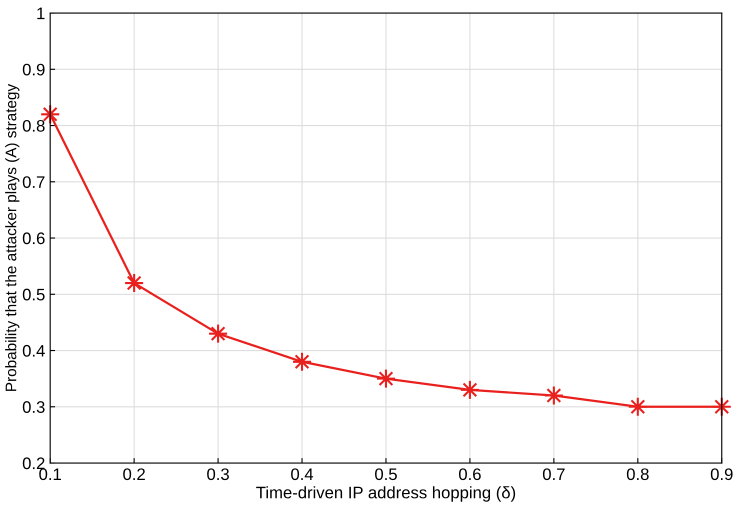 This screenshot has height=522, width=738. What do you see at coordinates (302, 474) in the screenshot?
I see `x-tick-label: 0.4` at bounding box center [302, 474].